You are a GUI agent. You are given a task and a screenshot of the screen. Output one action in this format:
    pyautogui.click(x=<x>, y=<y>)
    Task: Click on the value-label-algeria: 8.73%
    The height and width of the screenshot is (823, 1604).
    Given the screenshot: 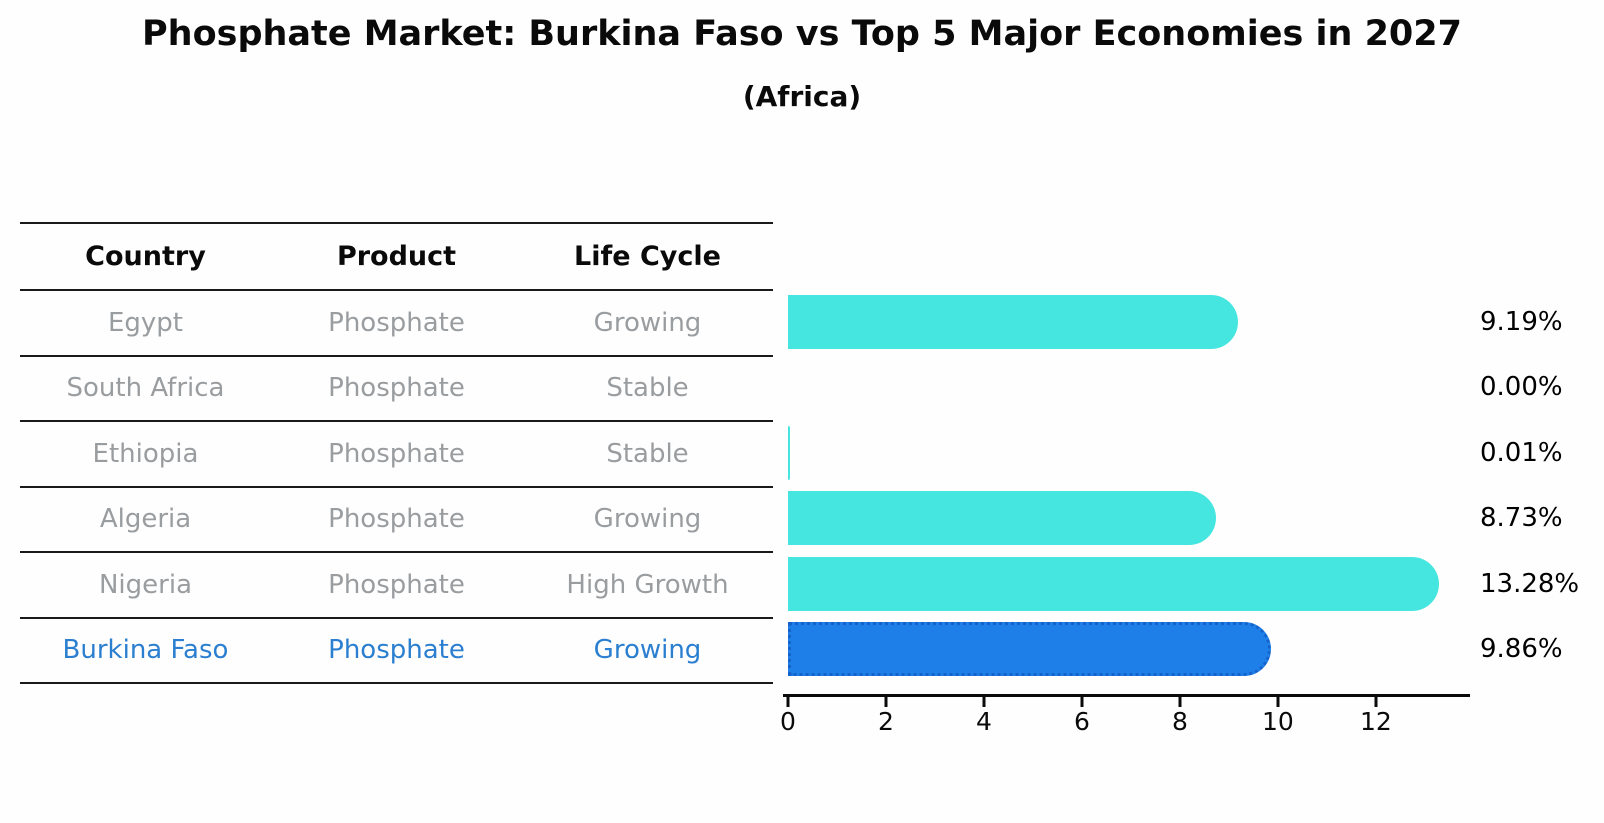 What is the action you would take?
    pyautogui.click(x=1521, y=518)
    